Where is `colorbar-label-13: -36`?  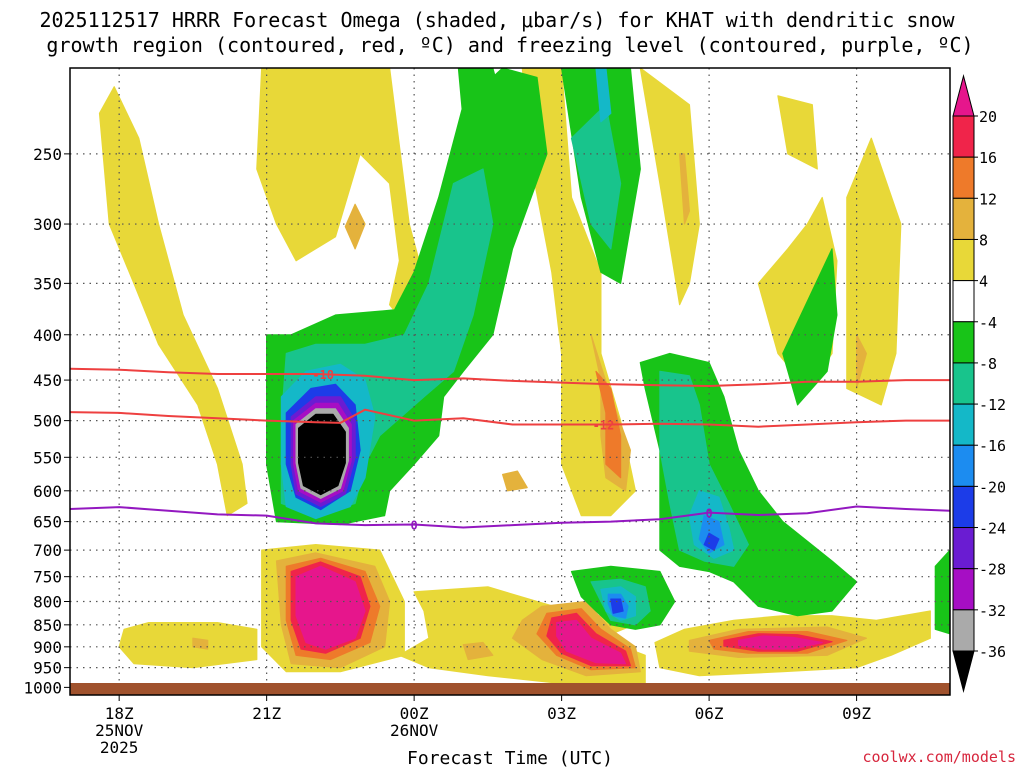 colorbar-label-13: -36 is located at coordinates (992, 652).